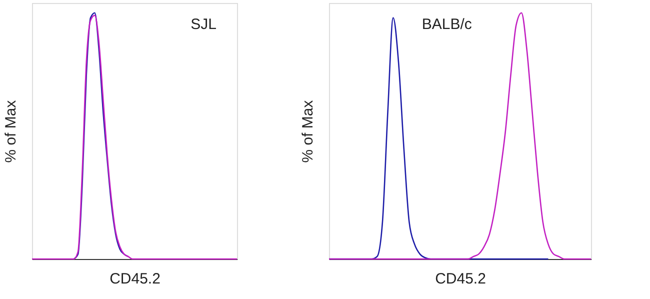 Image resolution: width=650 pixels, height=299 pixels. What do you see at coordinates (447, 24) in the screenshot?
I see `annotation: BALB/c` at bounding box center [447, 24].